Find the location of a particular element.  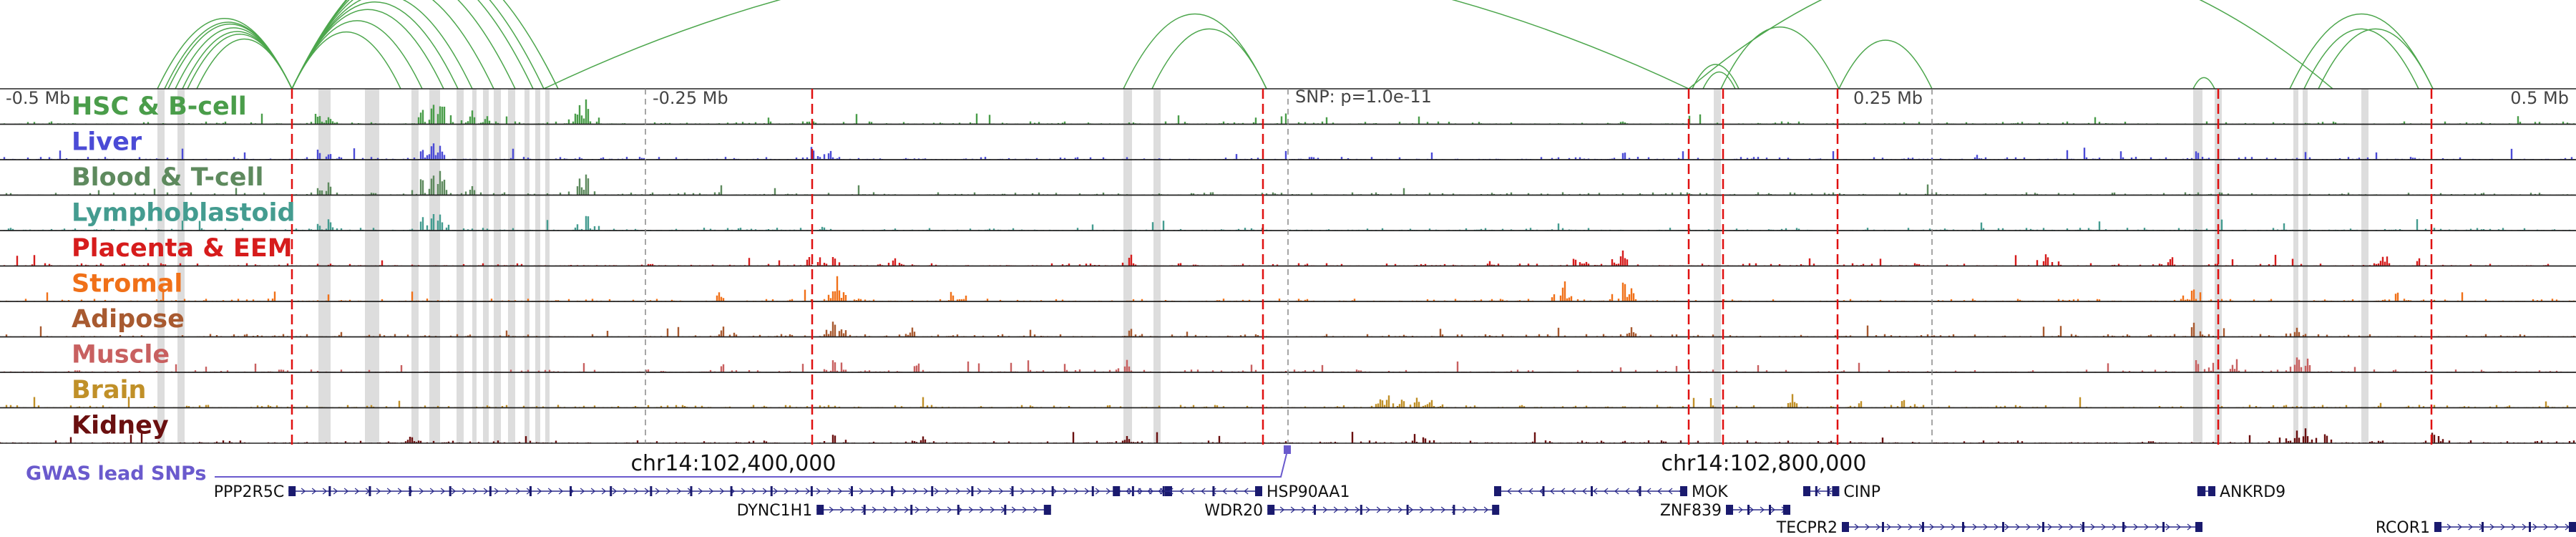

gene: HSP90AA1 is located at coordinates (1231, 492).